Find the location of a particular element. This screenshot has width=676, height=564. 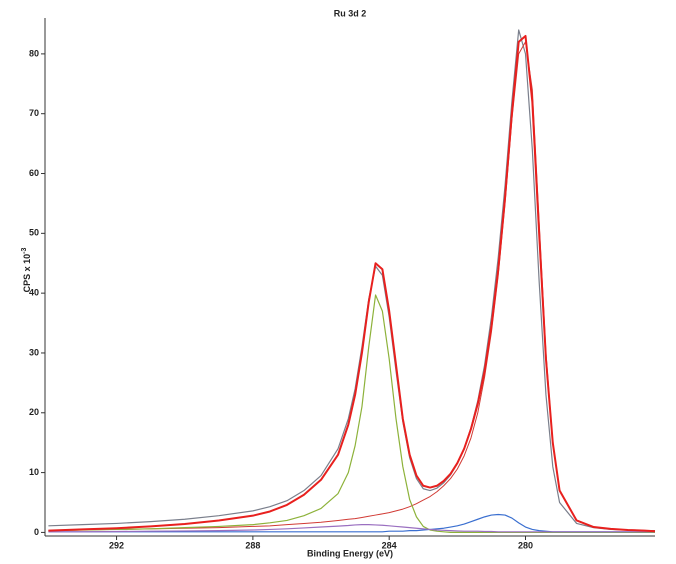

series-line is located at coordinates (351, 528).